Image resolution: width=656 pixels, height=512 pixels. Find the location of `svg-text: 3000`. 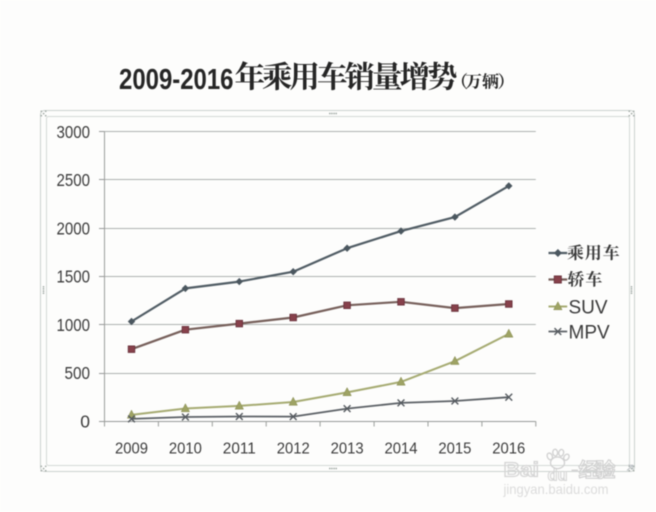

svg-text: 3000 is located at coordinates (74, 132).